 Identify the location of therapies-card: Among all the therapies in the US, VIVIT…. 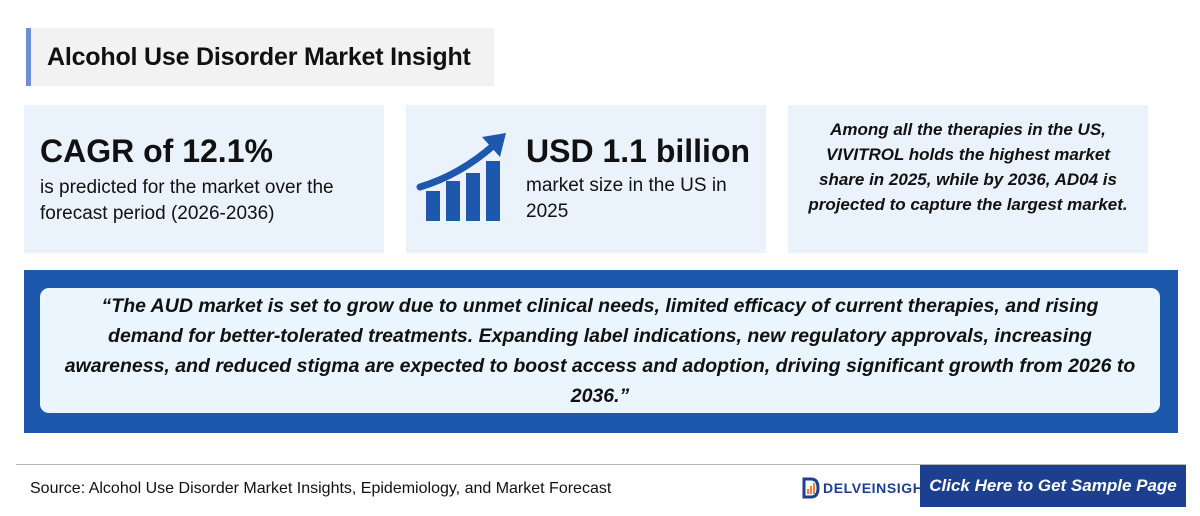
(968, 179).